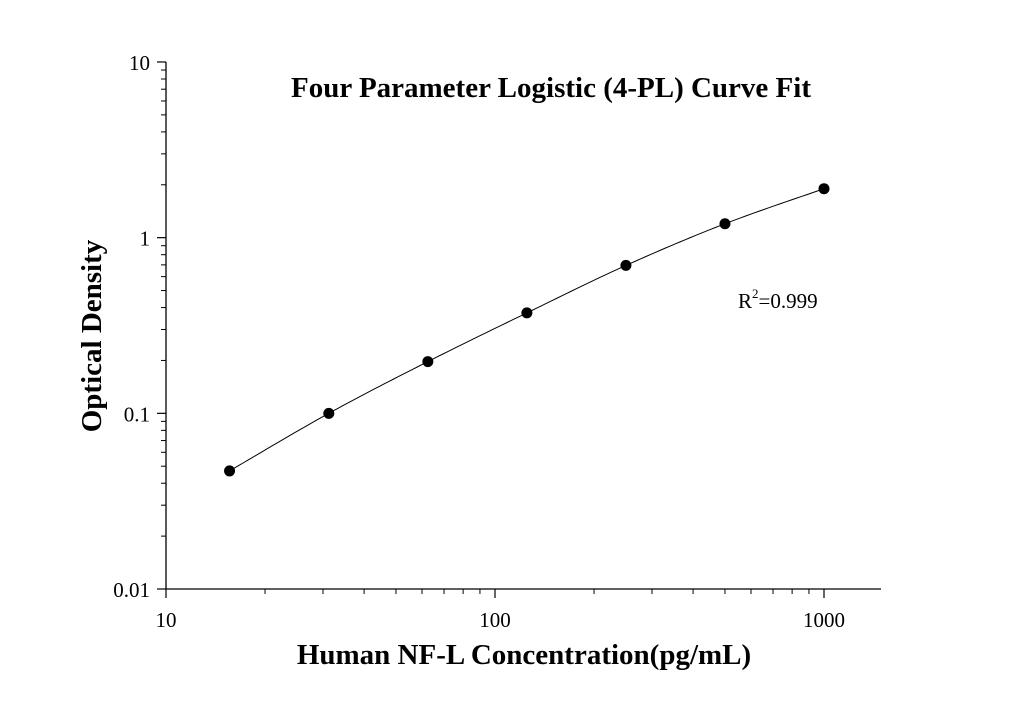  Describe the element at coordinates (755, 293) in the screenshot. I see `r-squared-superscript: 2` at that location.